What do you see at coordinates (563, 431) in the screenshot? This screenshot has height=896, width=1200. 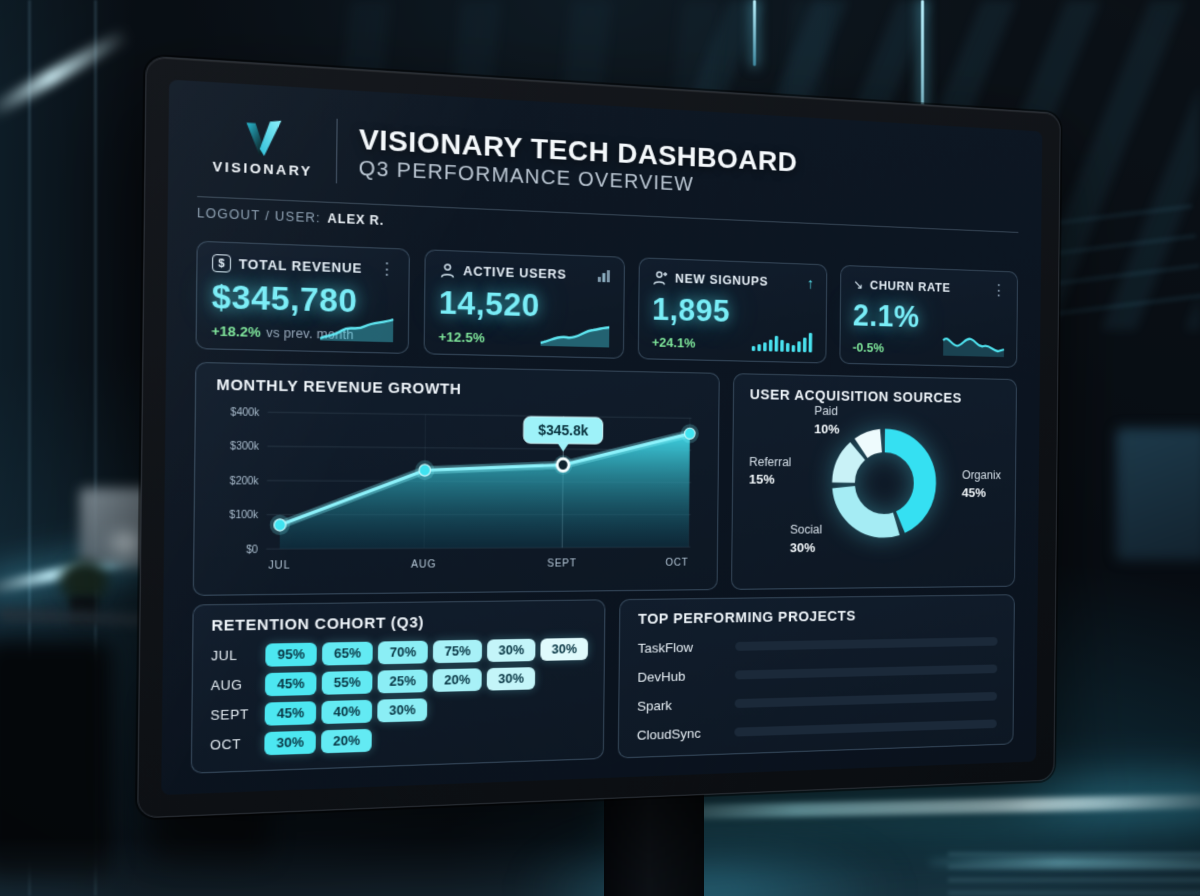 I see `svg-text: $345.8k` at bounding box center [563, 431].